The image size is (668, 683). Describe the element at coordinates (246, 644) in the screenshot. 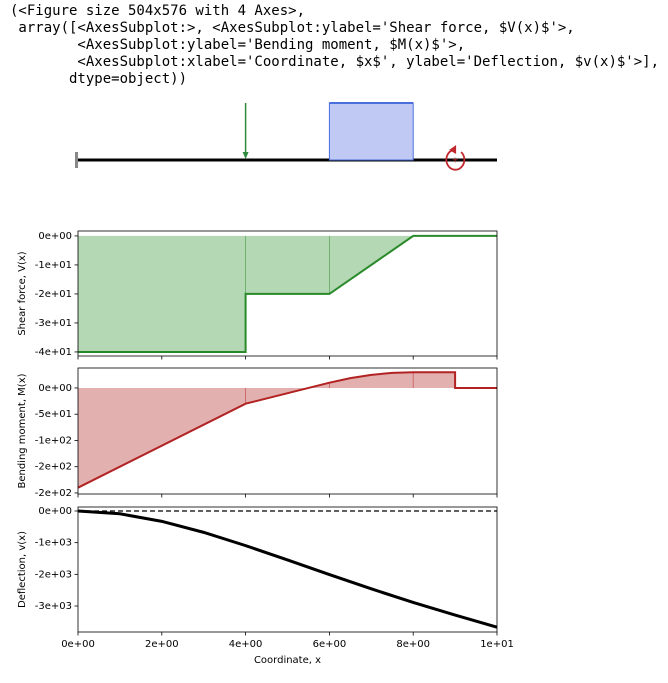

I see `x-tick-label: 4e+00` at that location.